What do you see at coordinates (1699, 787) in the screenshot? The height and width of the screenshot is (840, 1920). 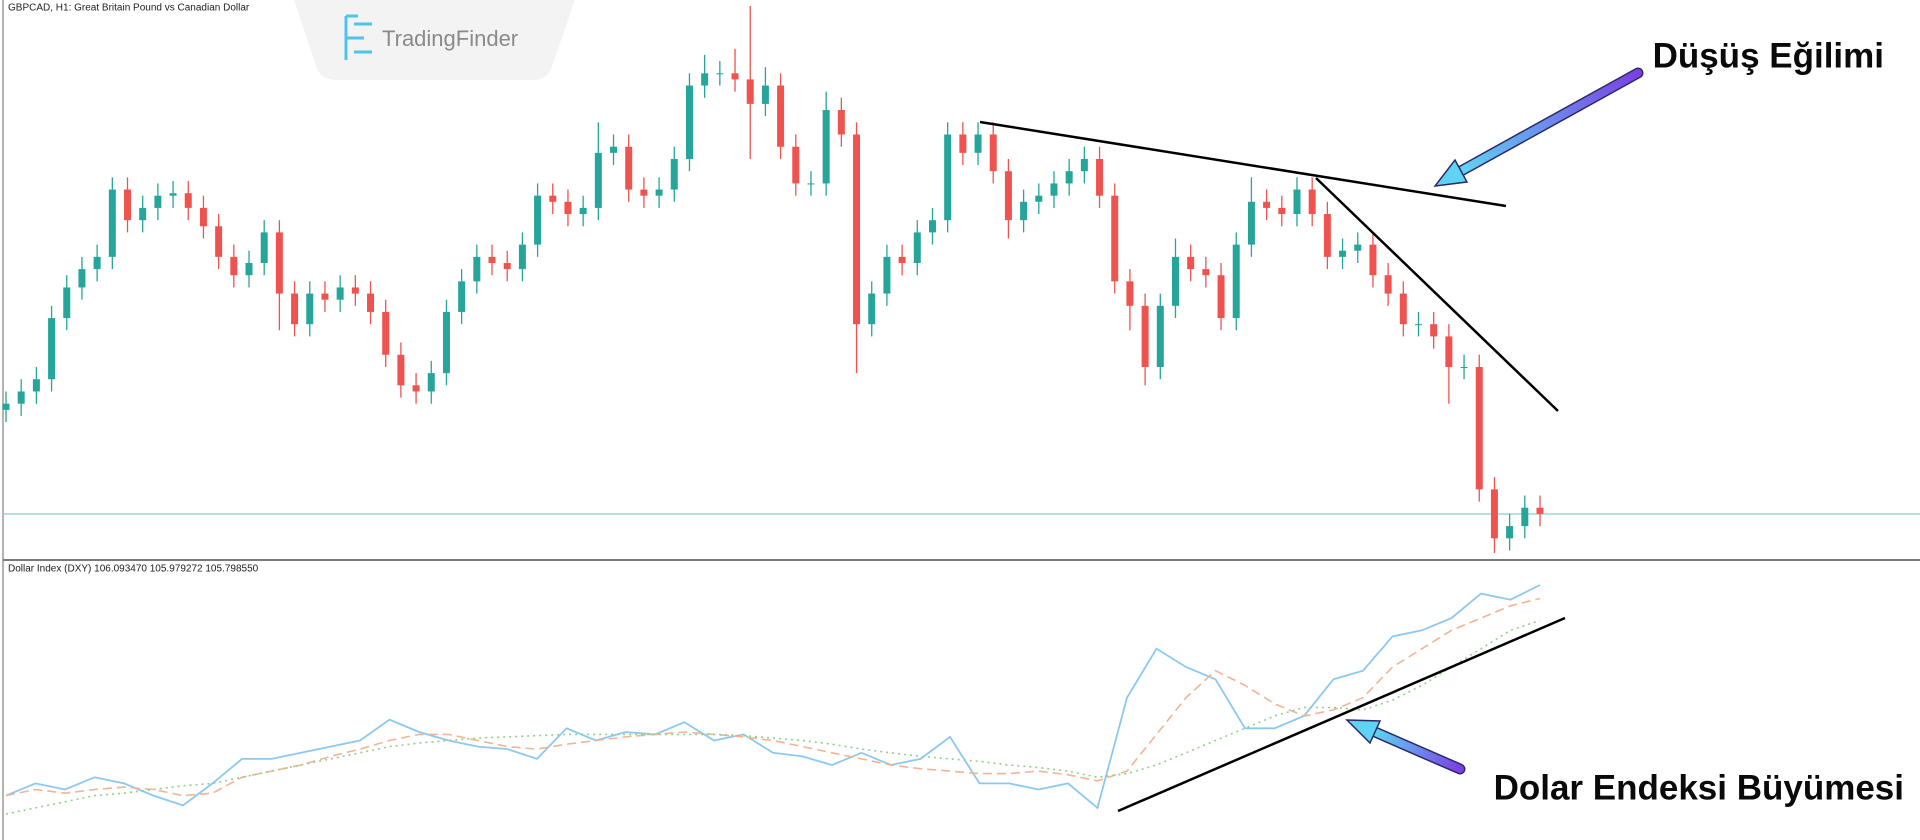 I see `annotation: Dolar Endeksi Büyümesi` at bounding box center [1699, 787].